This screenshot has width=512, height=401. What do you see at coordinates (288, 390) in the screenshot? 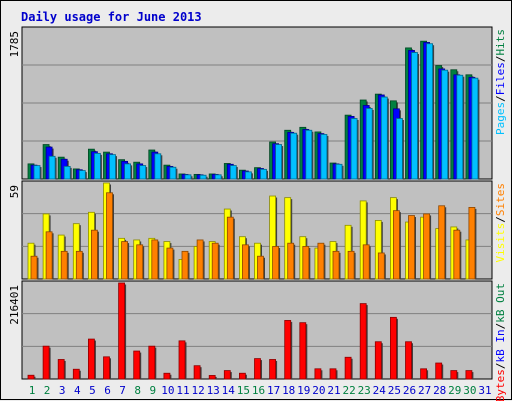
I see `day-label-18: 18` at bounding box center [288, 390].